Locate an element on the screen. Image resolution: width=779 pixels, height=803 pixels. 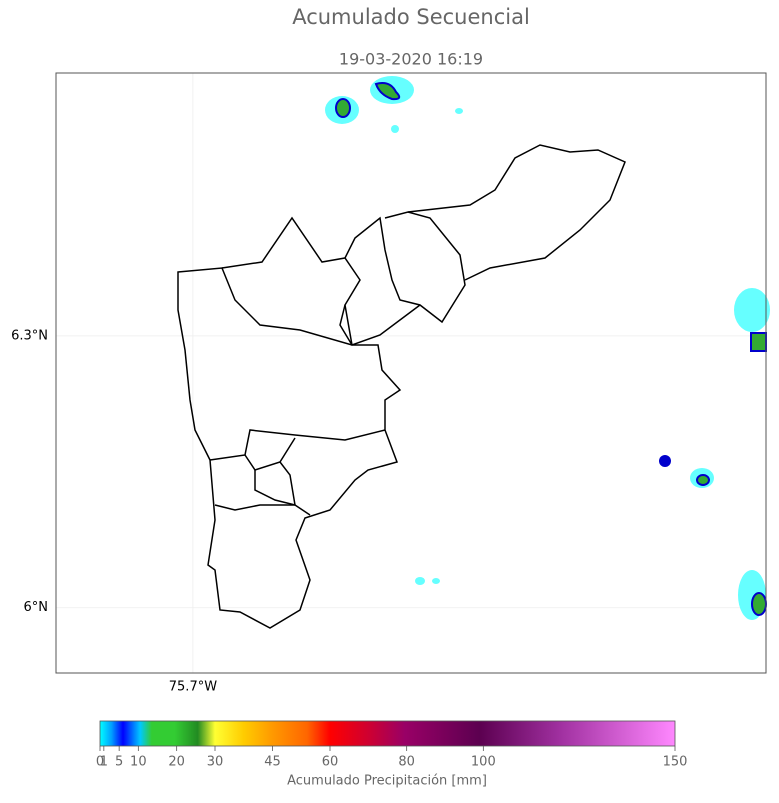
y-tick-label: 6°N is located at coordinates (36, 607).